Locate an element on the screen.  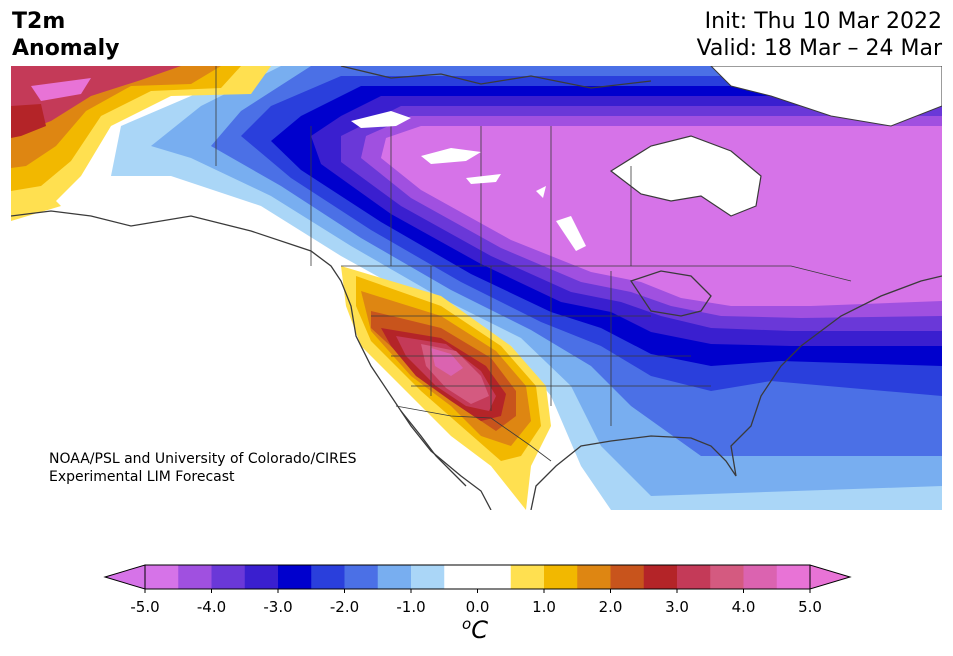
arctic-islands is located at coordinates (496, 77).